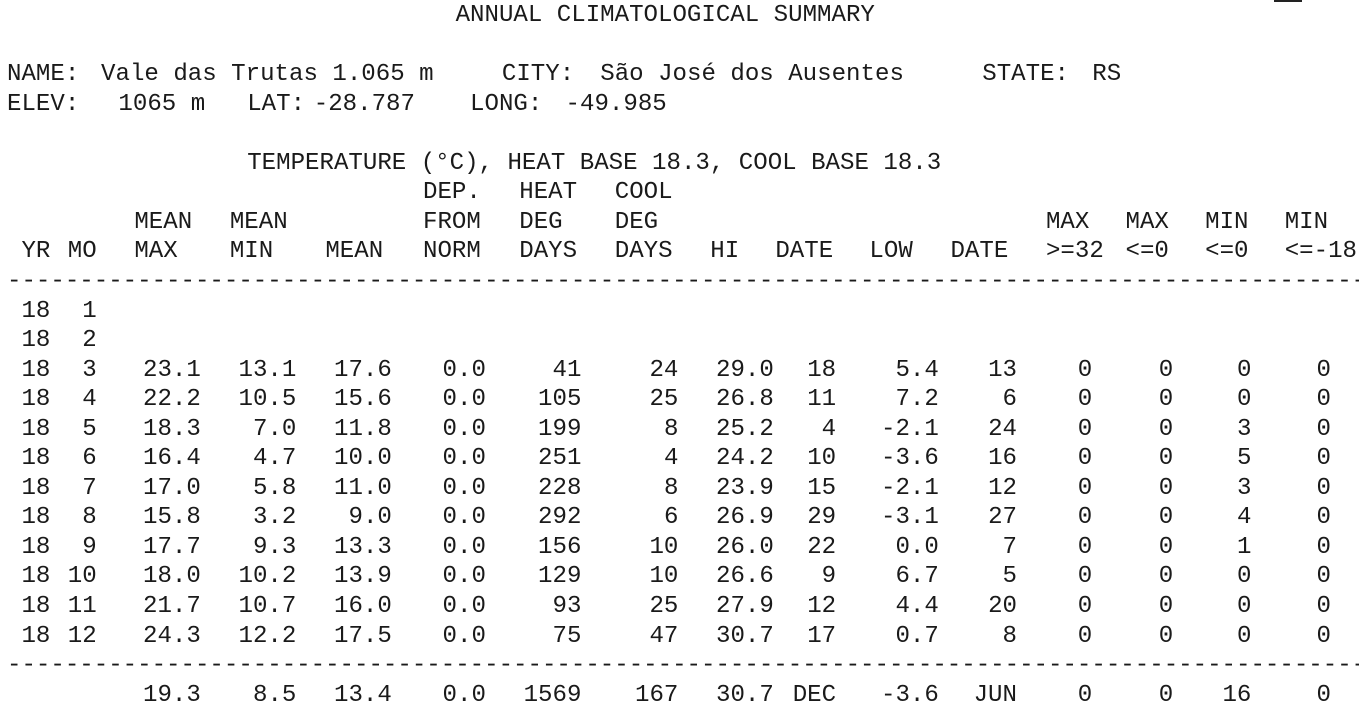 This screenshot has width=1366, height=718. Describe the element at coordinates (370, 518) in the screenshot. I see `row-cell: 9.0` at that location.